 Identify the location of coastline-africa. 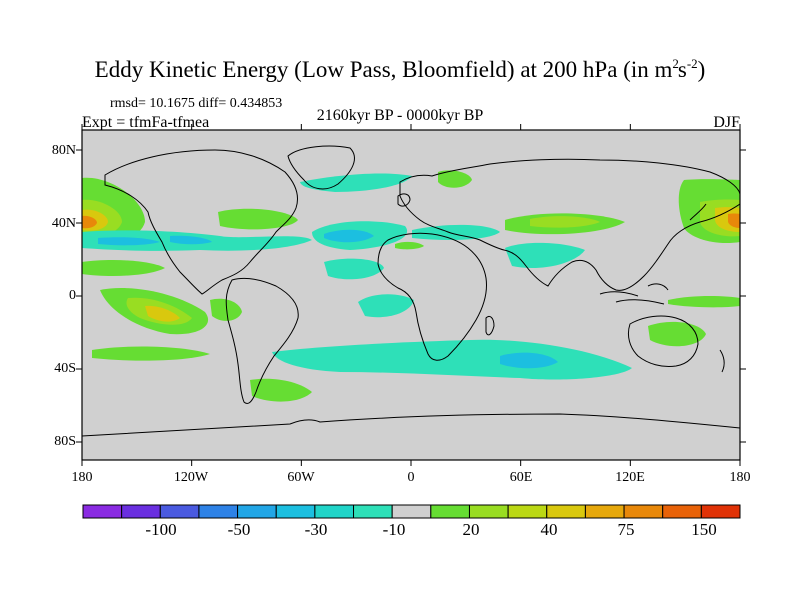
(432, 296).